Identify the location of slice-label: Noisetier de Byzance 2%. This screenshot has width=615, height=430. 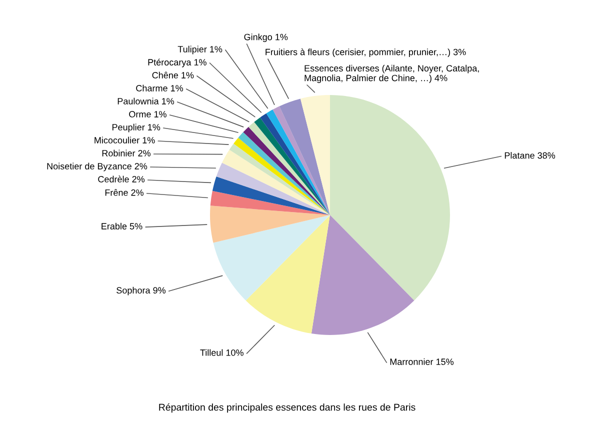
(97, 167).